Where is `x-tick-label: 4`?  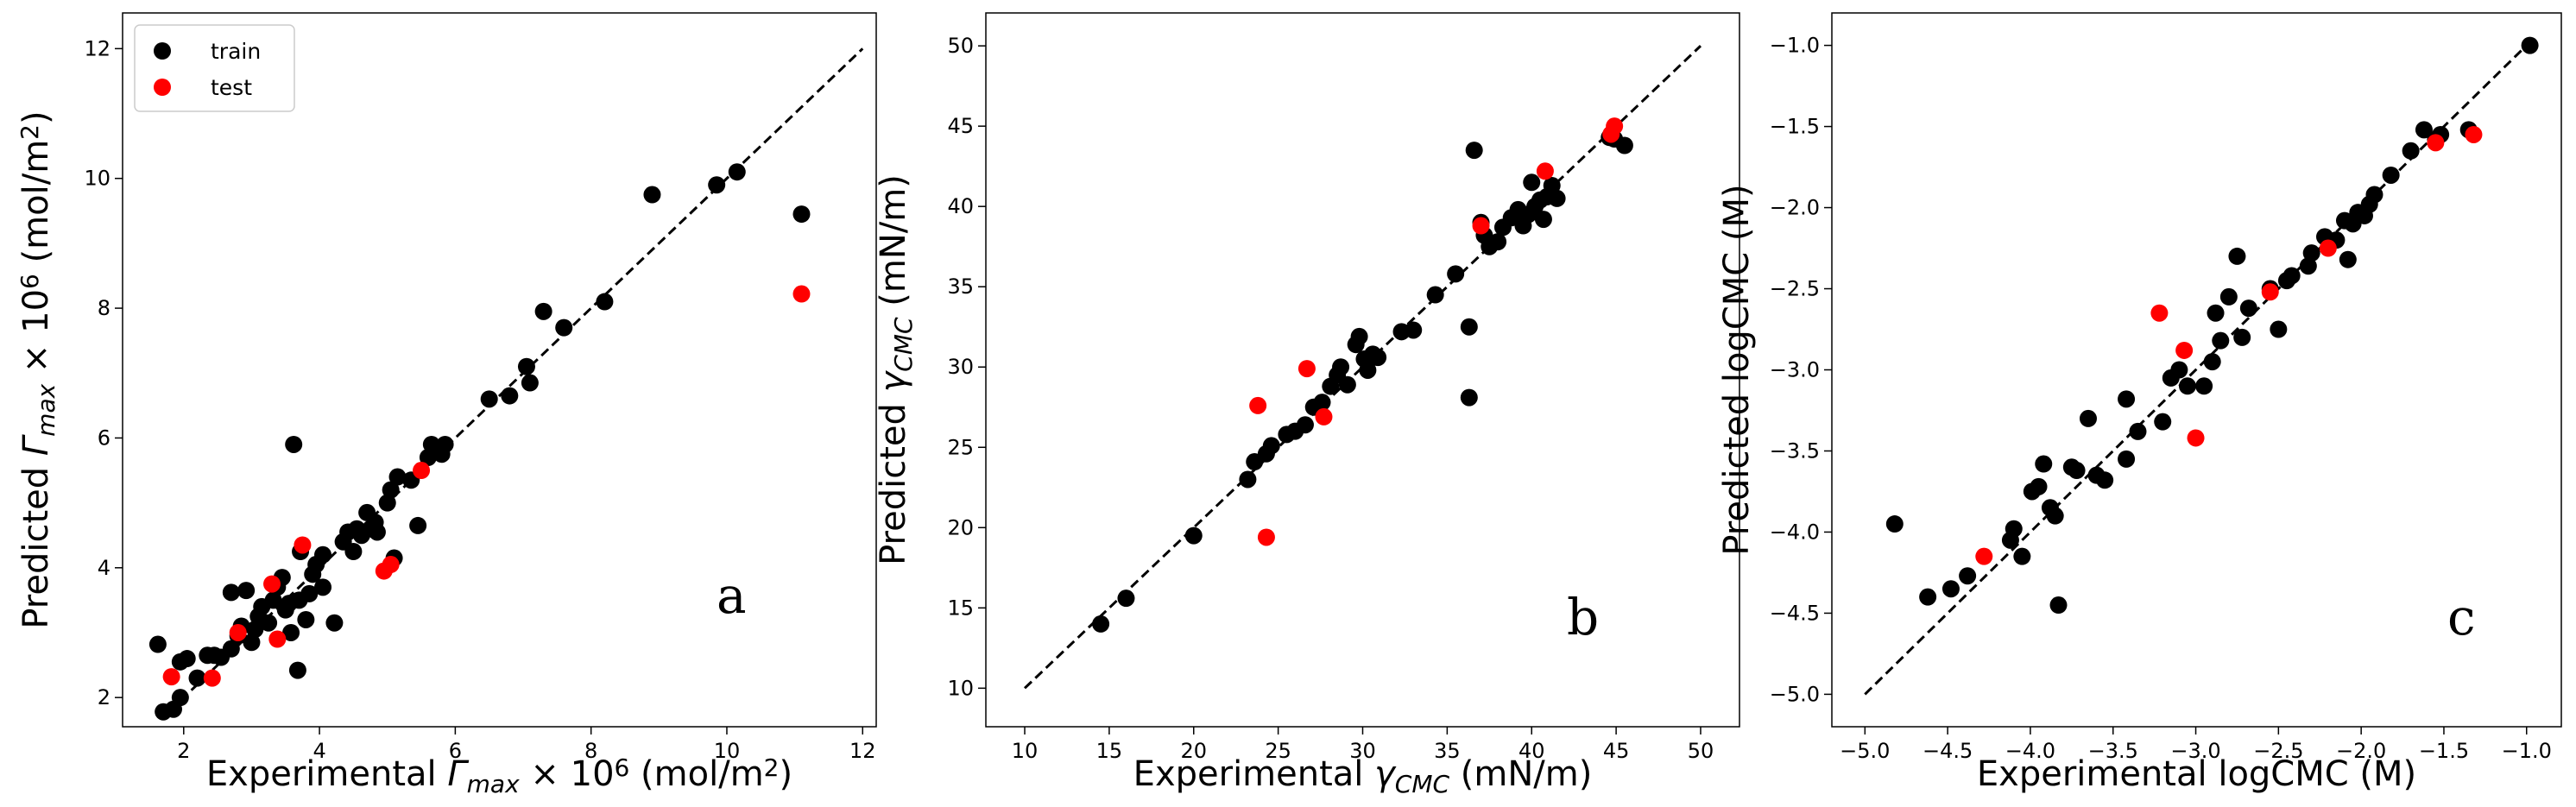
x-tick-label: 4 is located at coordinates (319, 751).